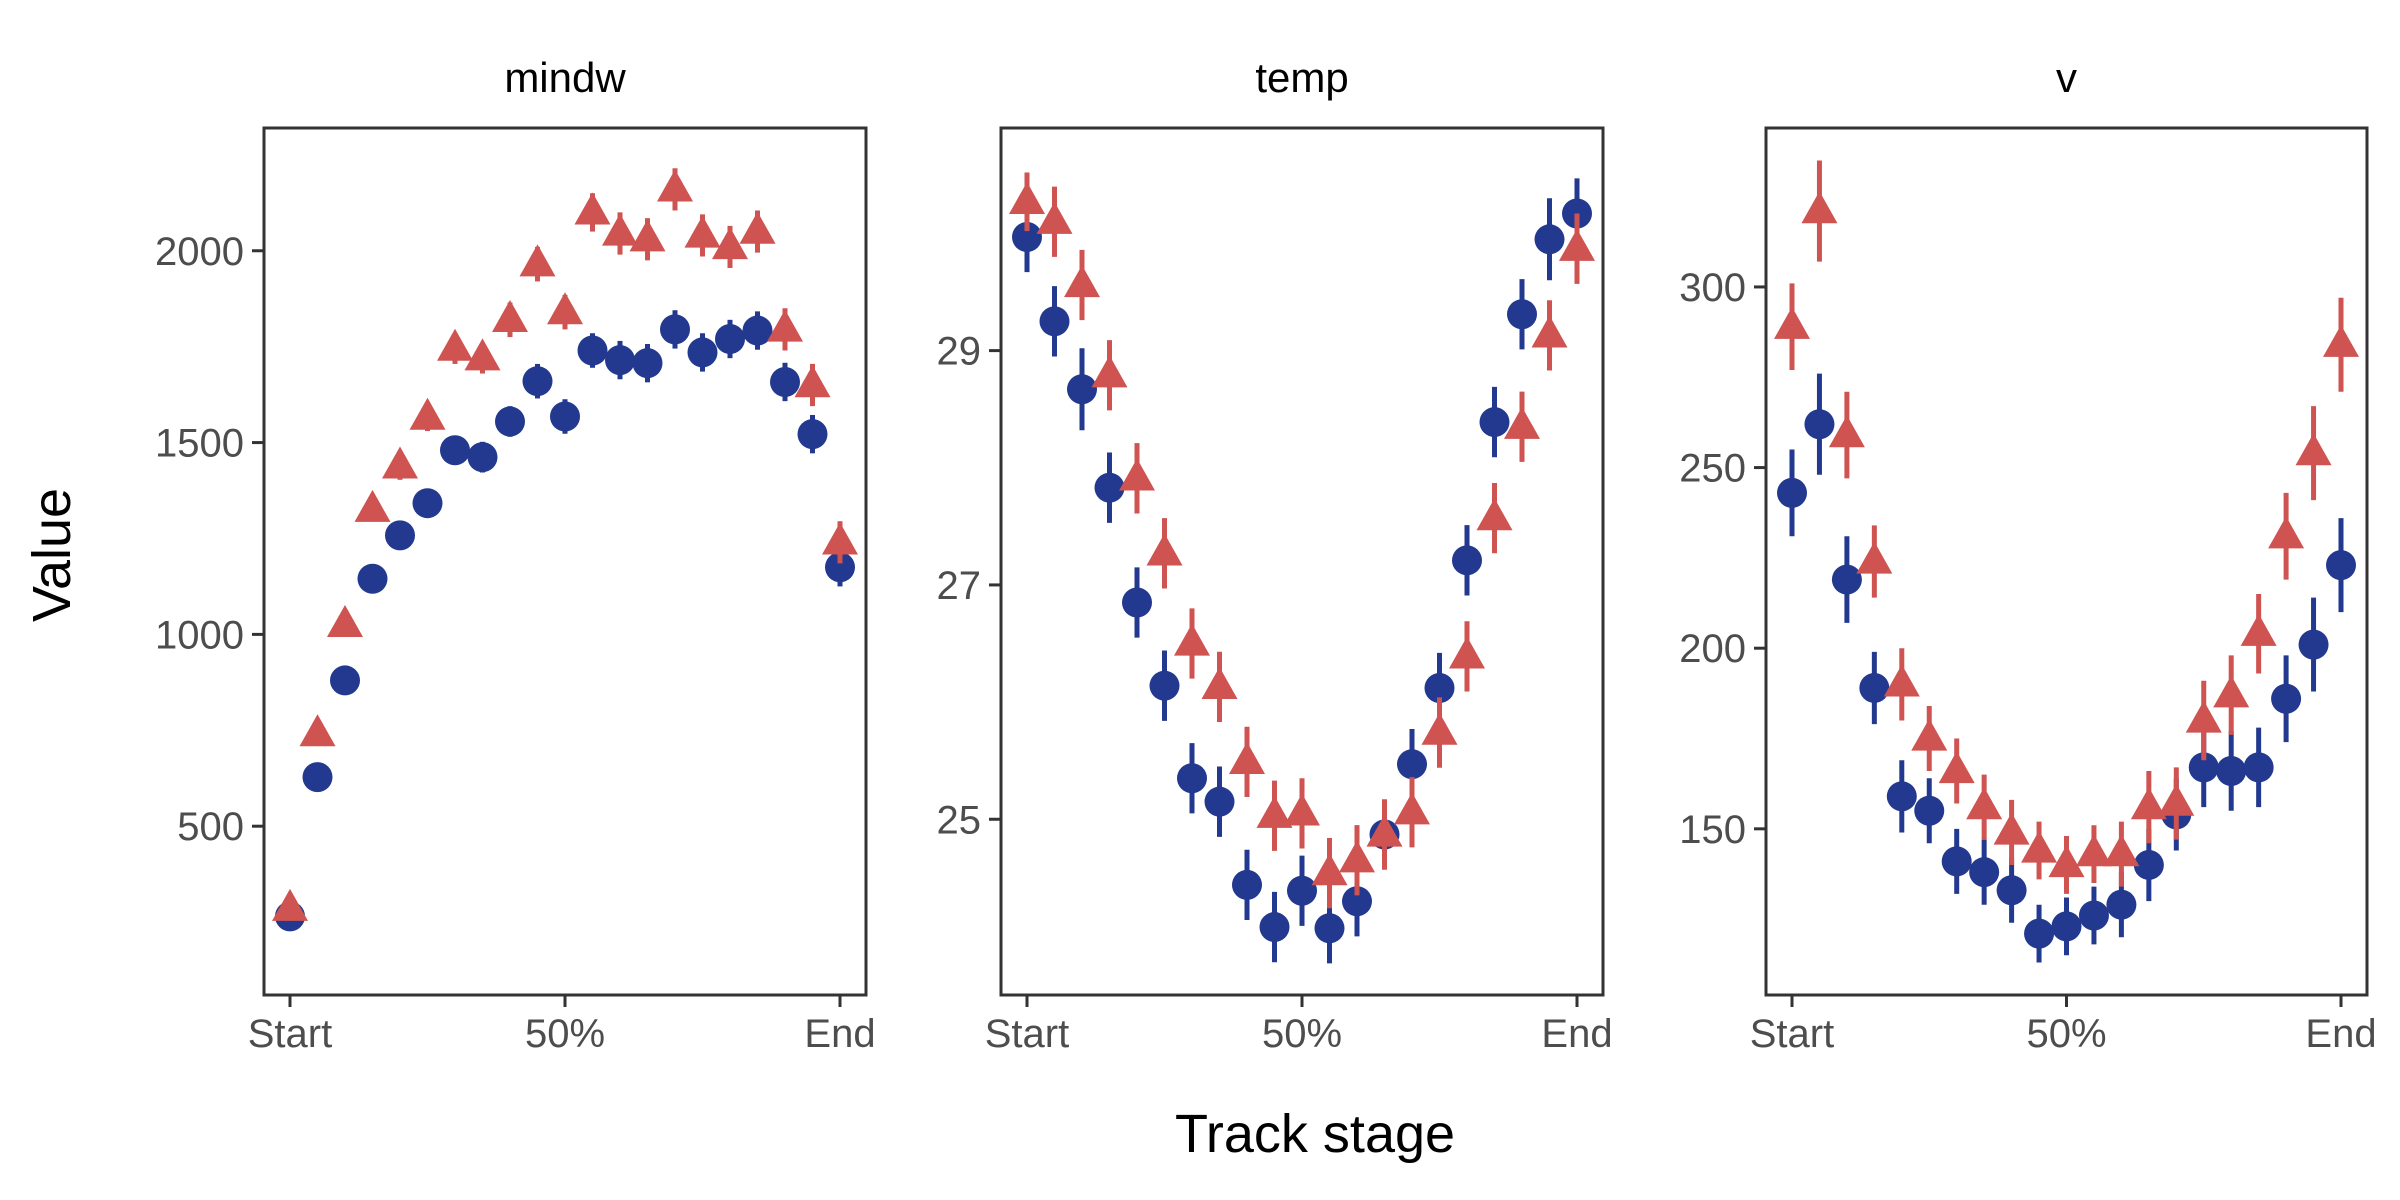 The height and width of the screenshot is (1200, 2400). What do you see at coordinates (959, 352) in the screenshot?
I see `y-tick-label: 29` at bounding box center [959, 352].